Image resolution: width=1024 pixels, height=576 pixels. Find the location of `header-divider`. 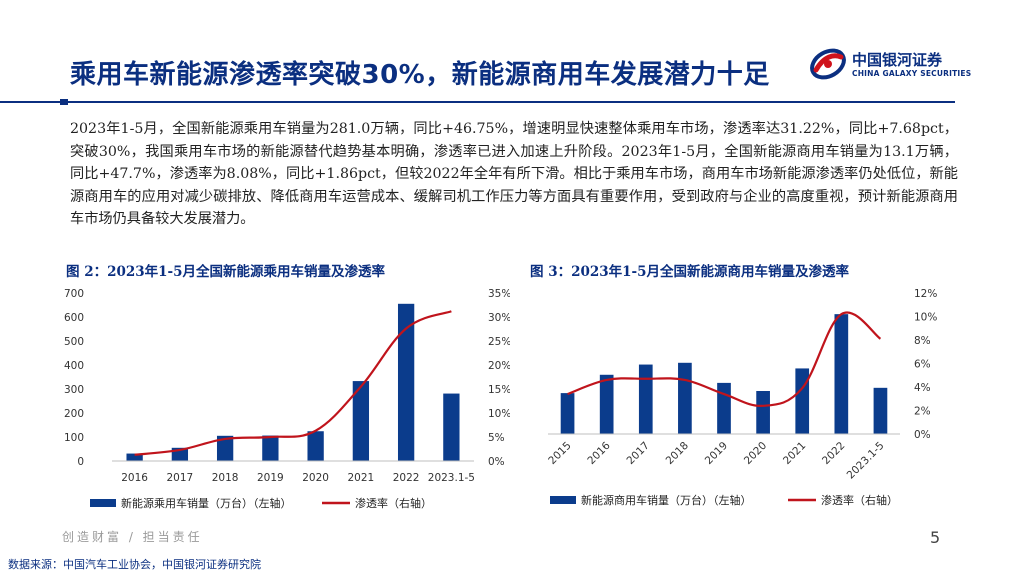

header-divider is located at coordinates (477, 102).